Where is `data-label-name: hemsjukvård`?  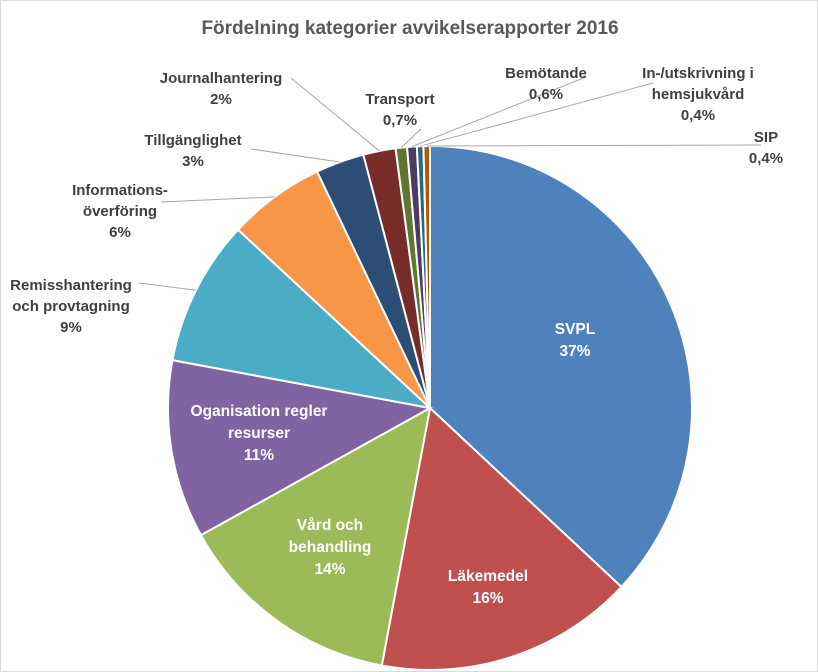
data-label-name: hemsjukvård is located at coordinates (698, 94).